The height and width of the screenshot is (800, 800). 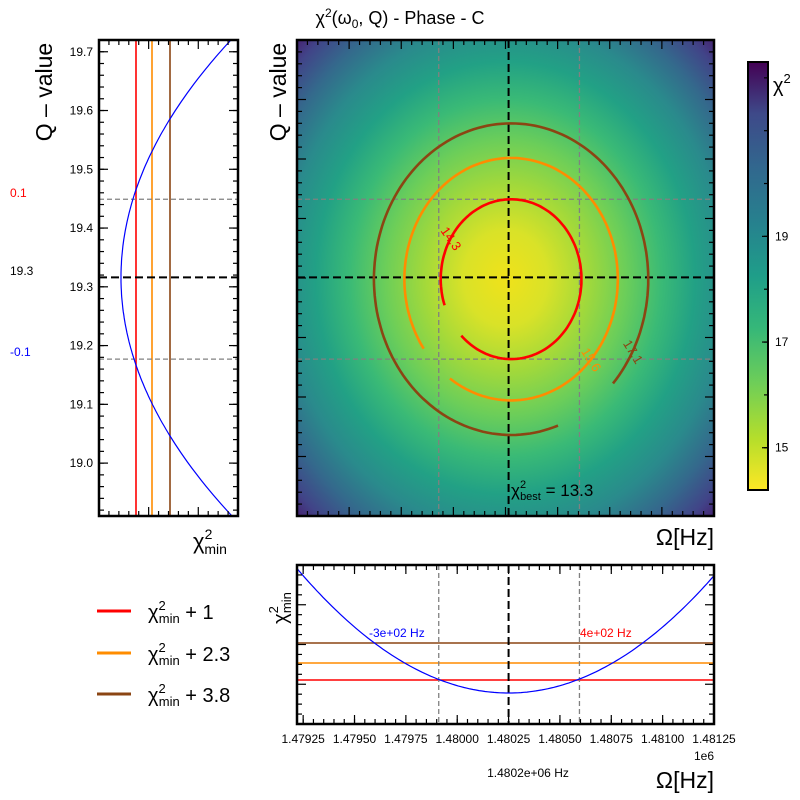 I want to click on bottom-frame, so click(x=505, y=644).